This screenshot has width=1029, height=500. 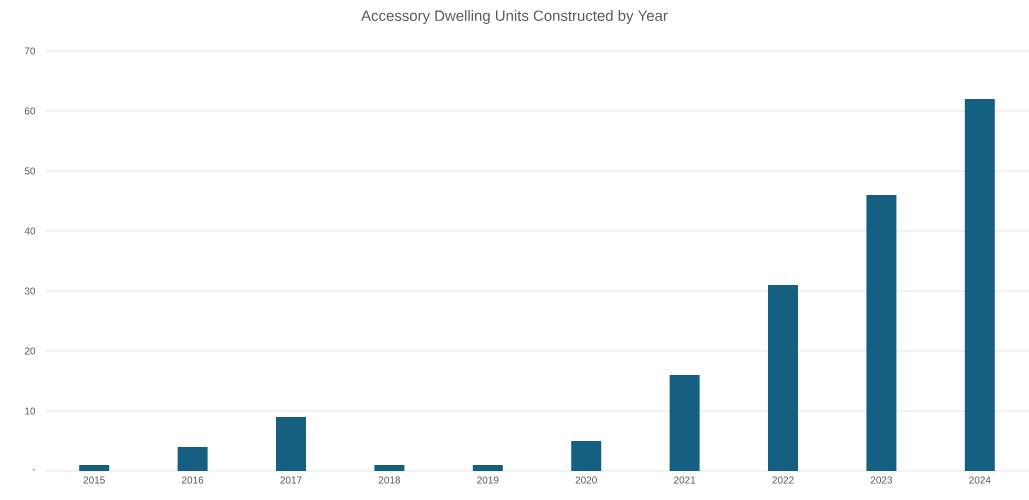 I want to click on y-tick-label: 60, so click(x=30, y=111).